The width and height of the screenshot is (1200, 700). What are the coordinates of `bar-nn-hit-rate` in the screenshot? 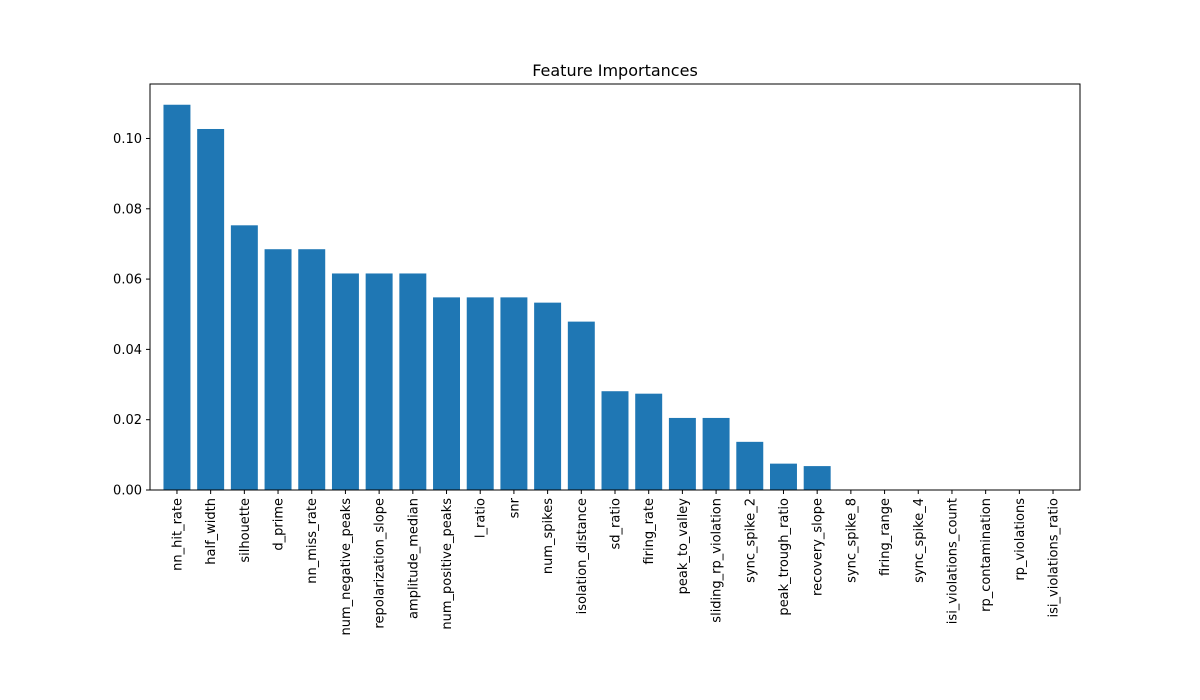 It's located at (177, 297).